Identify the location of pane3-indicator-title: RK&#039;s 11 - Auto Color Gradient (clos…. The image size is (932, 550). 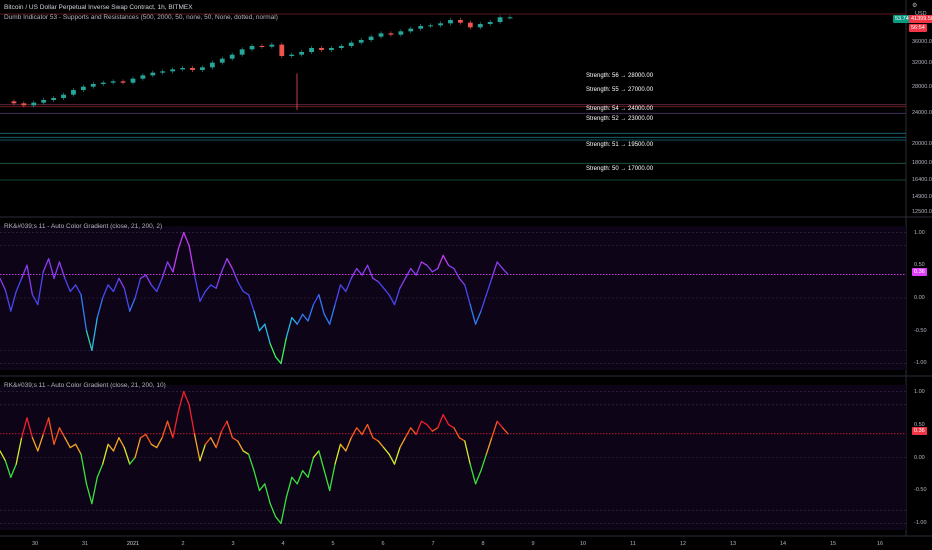
(85, 385).